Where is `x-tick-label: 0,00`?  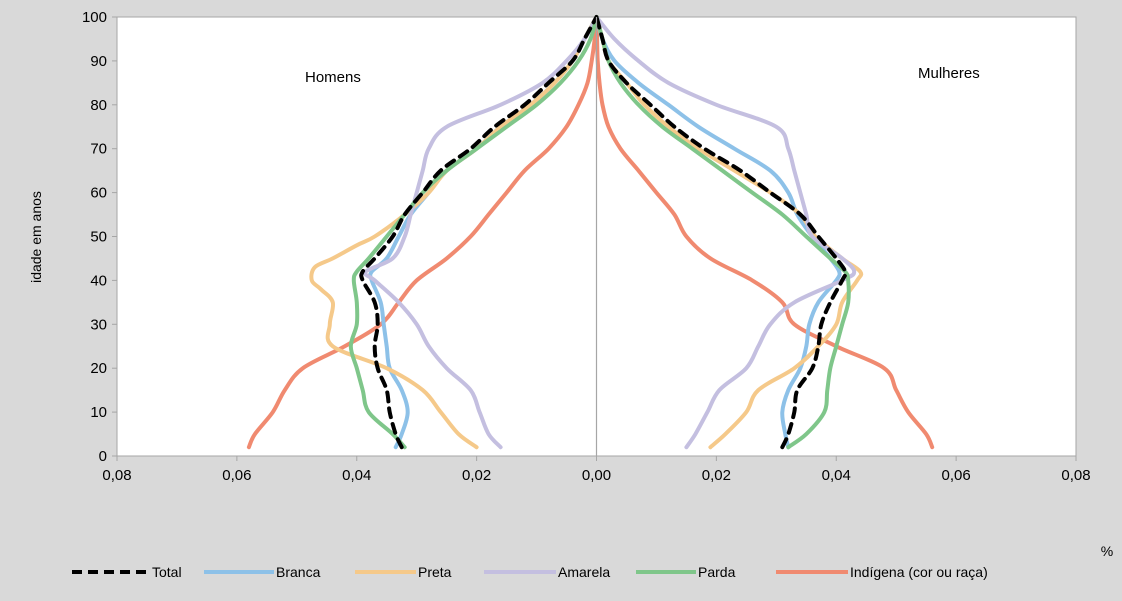
x-tick-label: 0,00 is located at coordinates (596, 475).